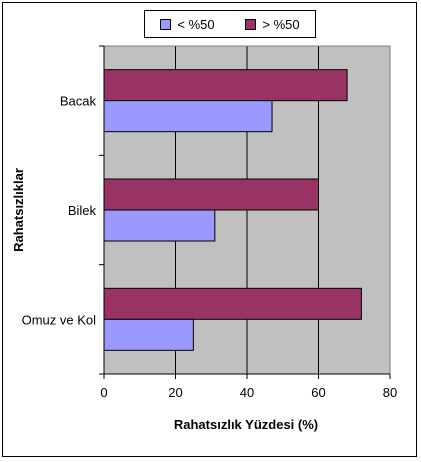 This screenshot has height=462, width=421. I want to click on x-tick-label: 20, so click(175, 392).